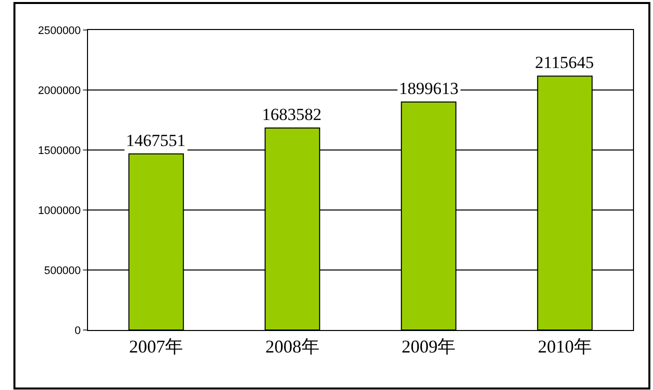 The width and height of the screenshot is (653, 390). What do you see at coordinates (565, 346) in the screenshot?
I see `x-tick-label: 2010年` at bounding box center [565, 346].